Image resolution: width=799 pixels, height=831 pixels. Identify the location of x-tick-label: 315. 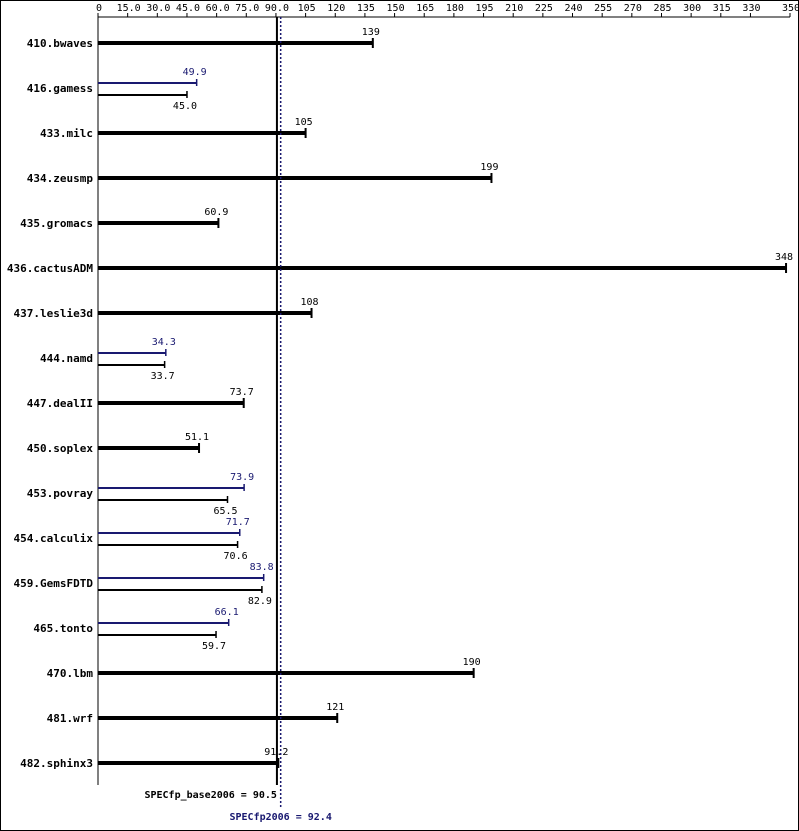
(722, 8).